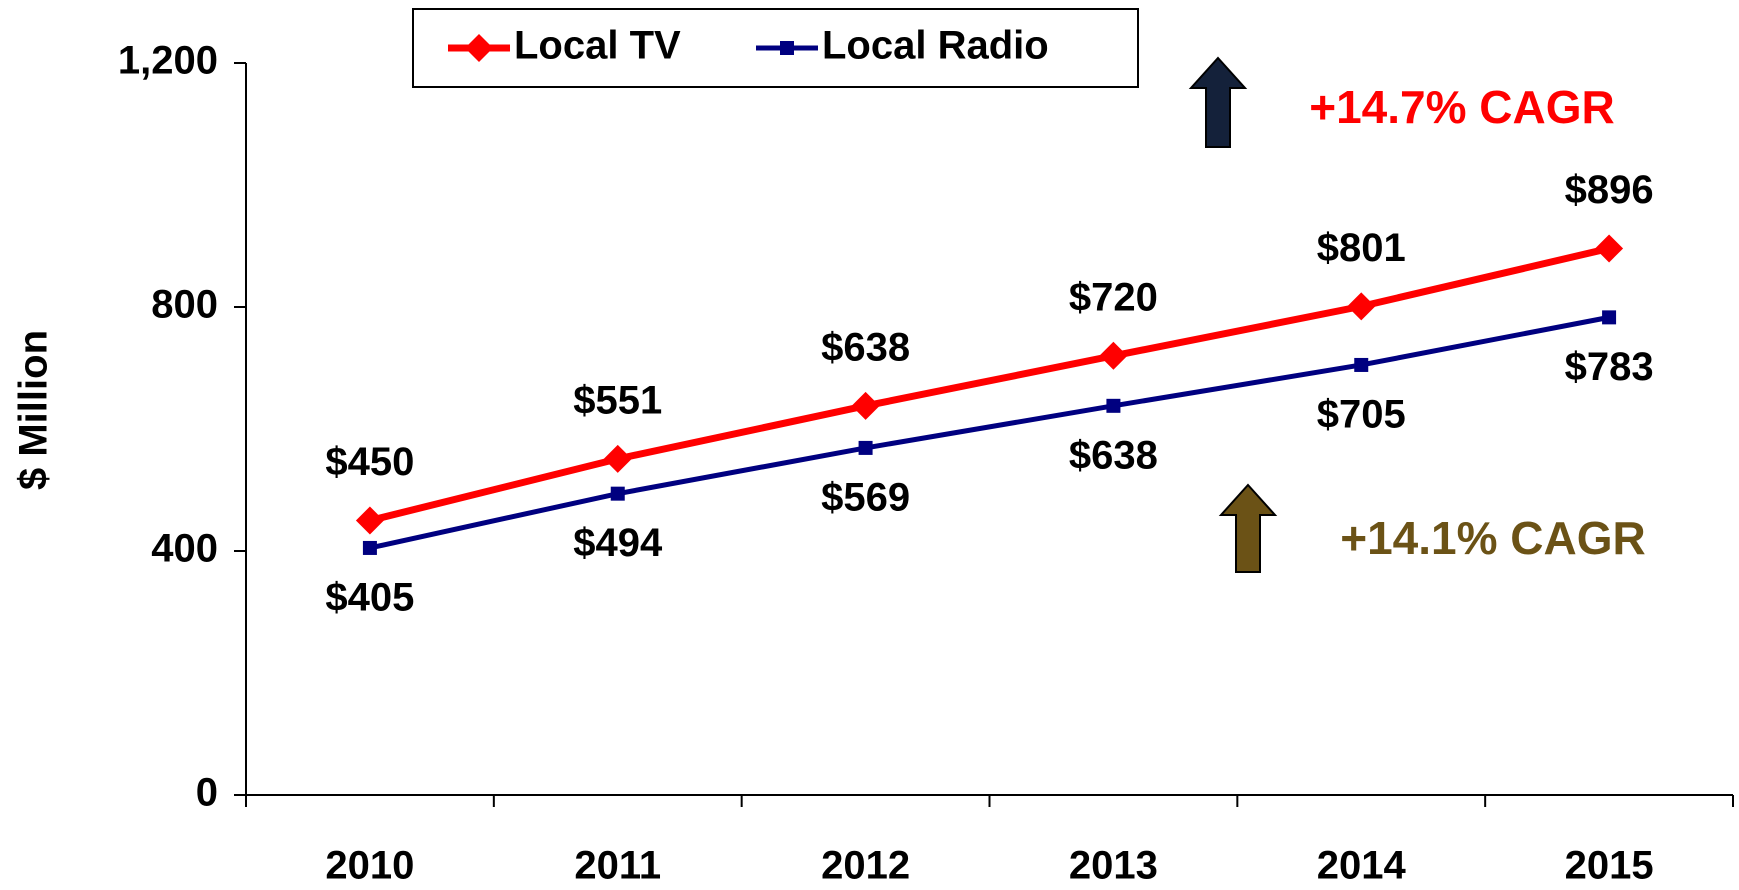  I want to click on data-label: $551, so click(617, 400).